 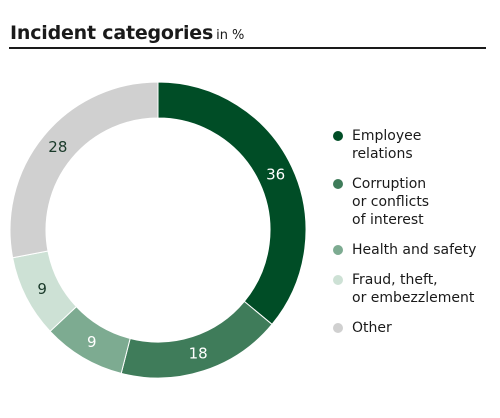 What do you see at coordinates (387, 145) in the screenshot?
I see `legend-label: Employee relations` at bounding box center [387, 145].